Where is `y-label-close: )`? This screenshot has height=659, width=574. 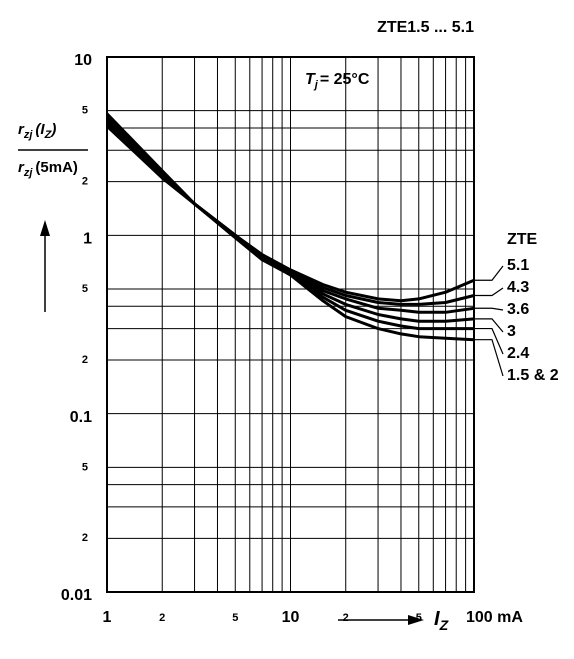 y-label-close: ) is located at coordinates (52, 129).